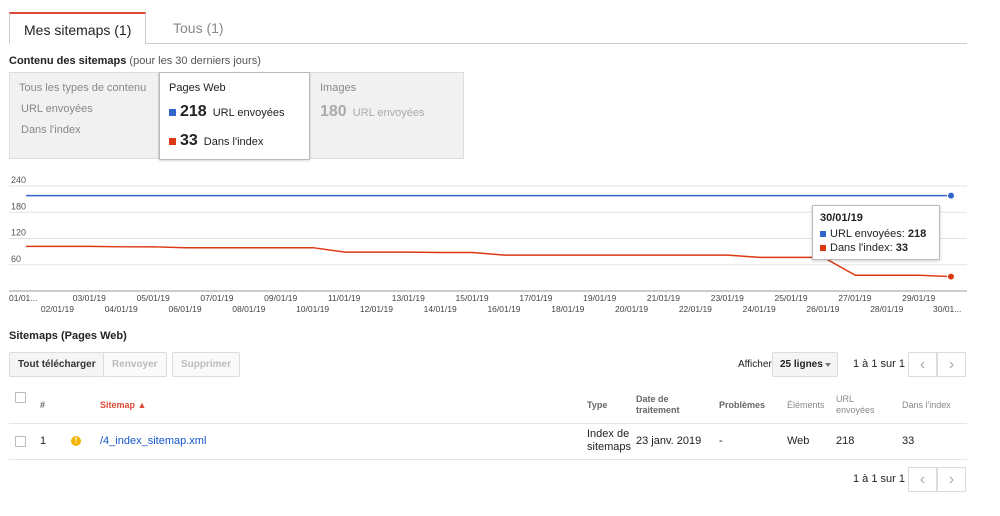 The width and height of the screenshot is (1000, 516). Describe the element at coordinates (609, 447) in the screenshot. I see `row-type-line2: sitemaps` at that location.